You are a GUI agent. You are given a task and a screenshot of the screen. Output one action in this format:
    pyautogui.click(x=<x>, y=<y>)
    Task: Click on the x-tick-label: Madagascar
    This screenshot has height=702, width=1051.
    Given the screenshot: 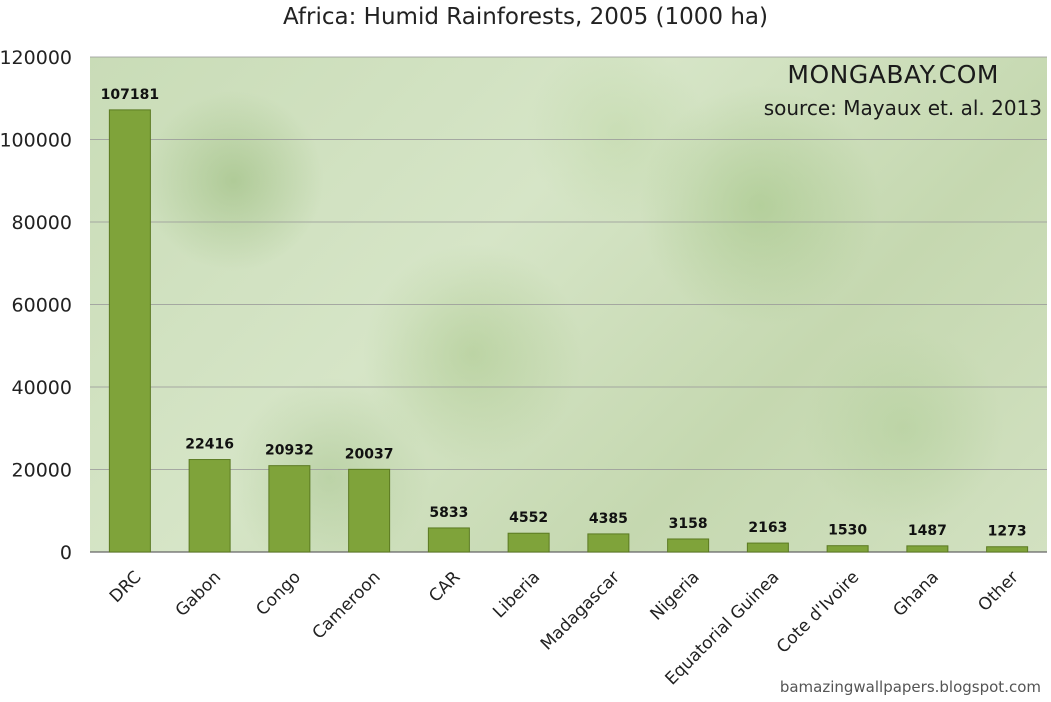 What is the action you would take?
    pyautogui.click(x=580, y=610)
    